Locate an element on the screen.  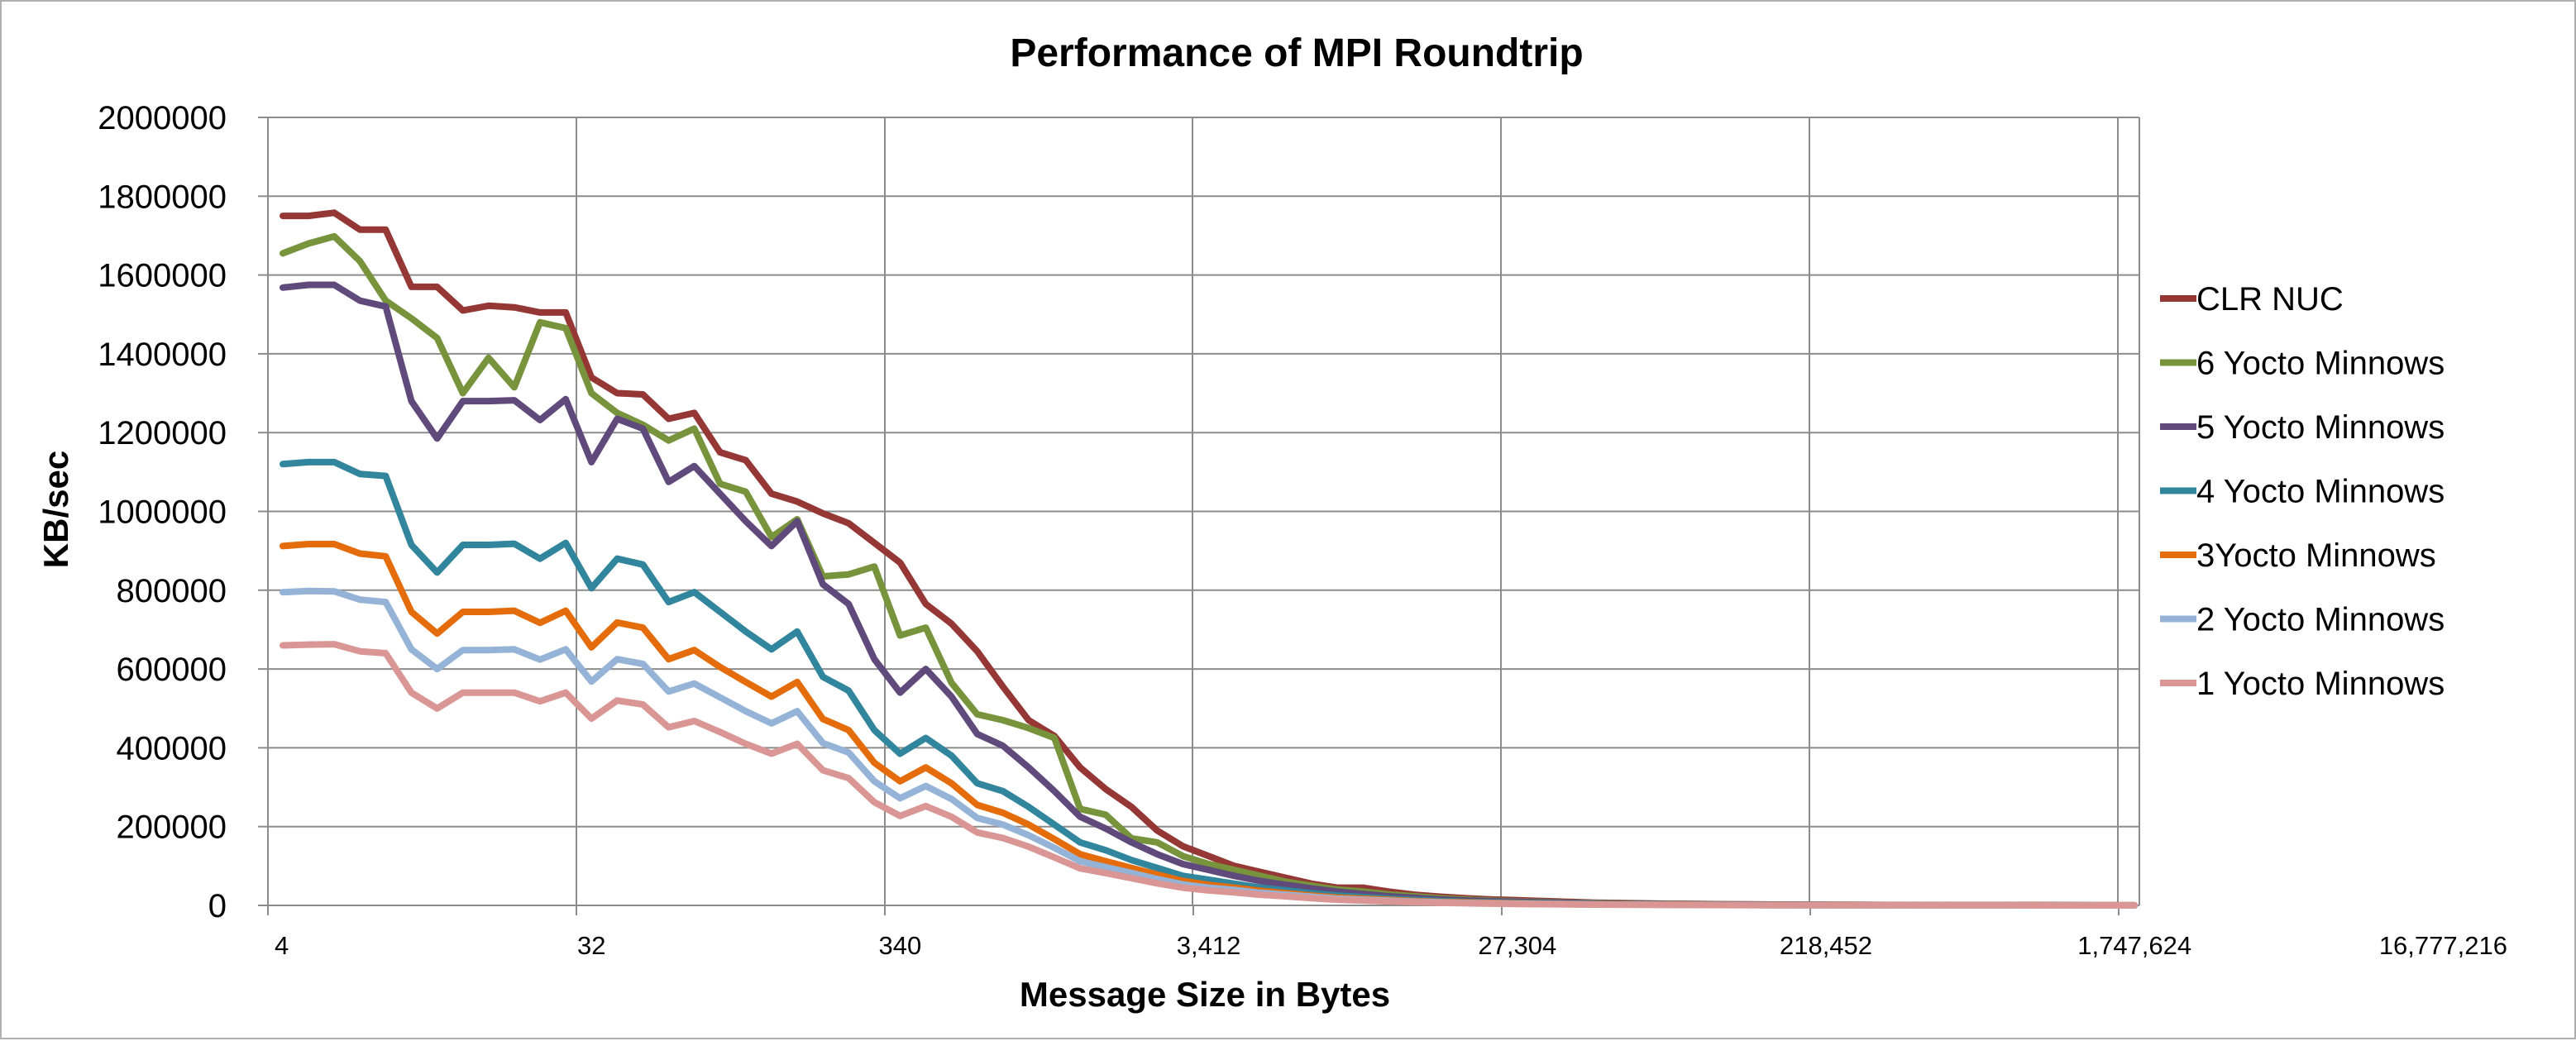
y-tick-label: 1000000 is located at coordinates (162, 512).